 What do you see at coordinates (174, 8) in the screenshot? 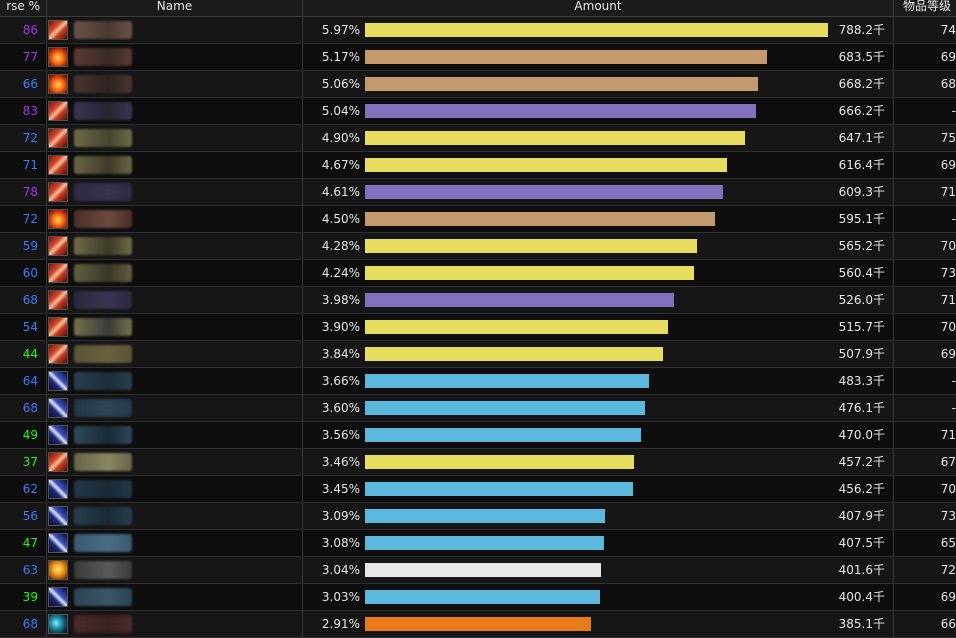
I see `name-column-header: Name` at bounding box center [174, 8].